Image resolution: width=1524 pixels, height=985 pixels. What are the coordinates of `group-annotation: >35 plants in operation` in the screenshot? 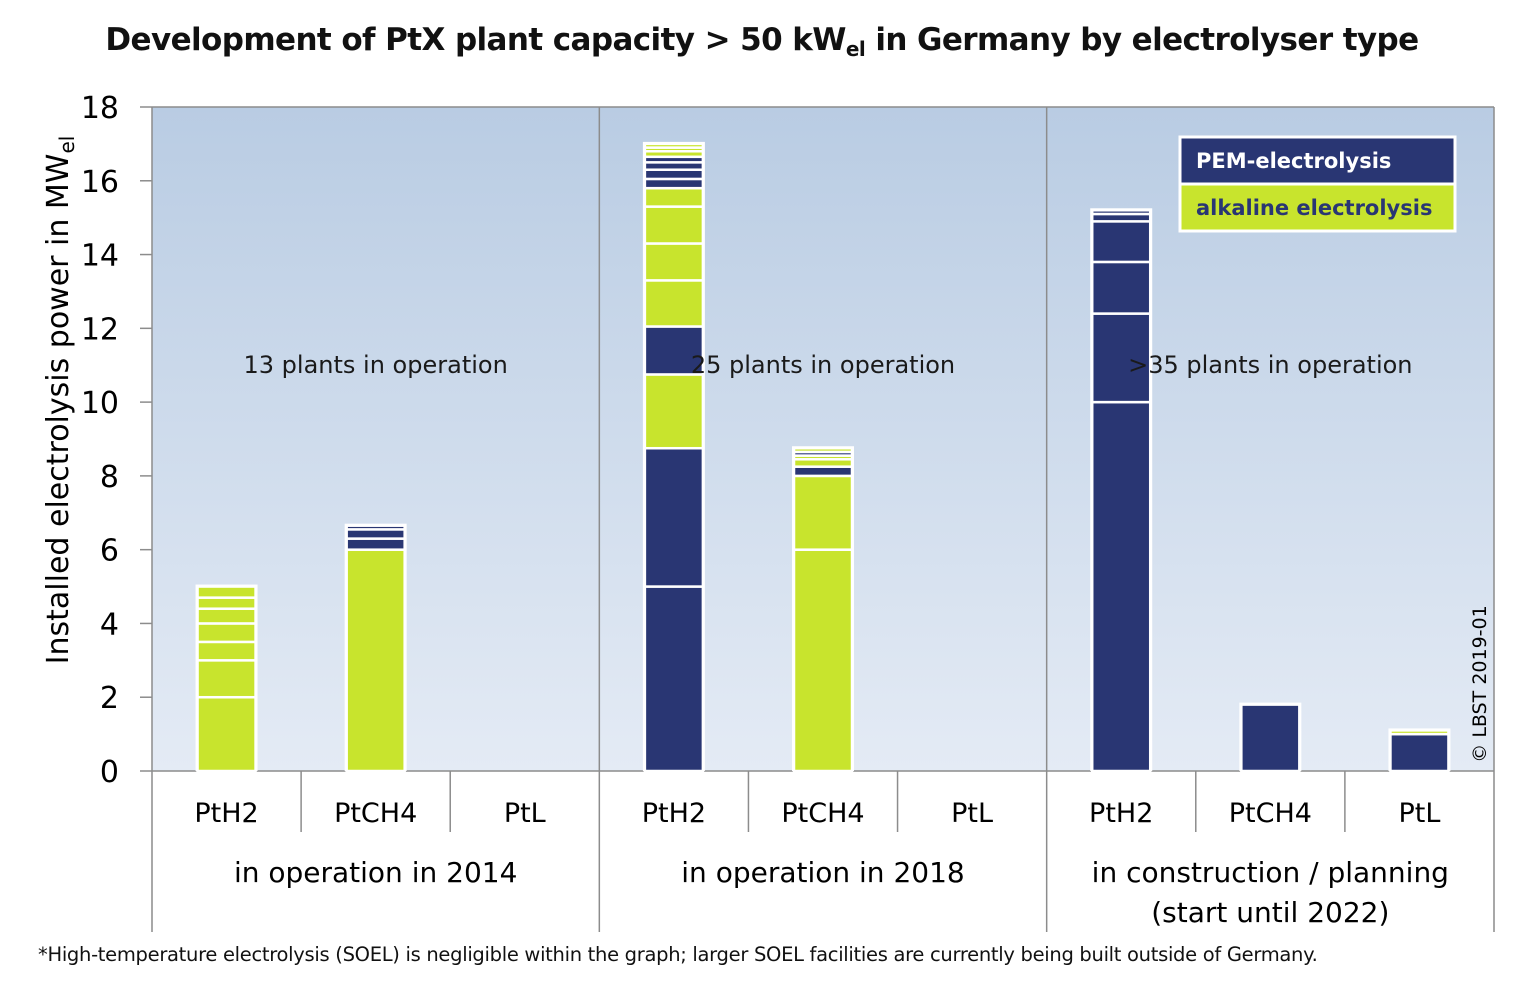 It's located at (1270, 365).